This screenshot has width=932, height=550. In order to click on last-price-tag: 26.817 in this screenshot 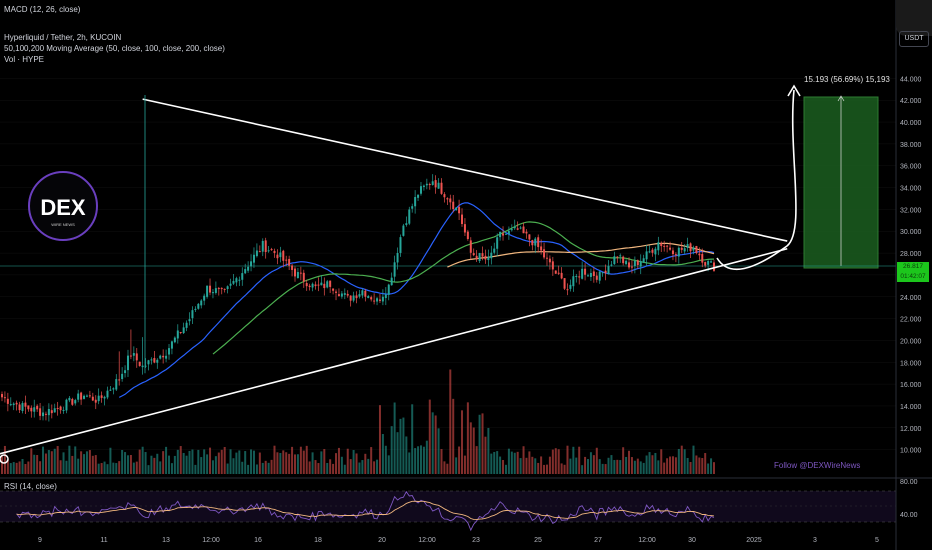, I will do `click(913, 267)`.